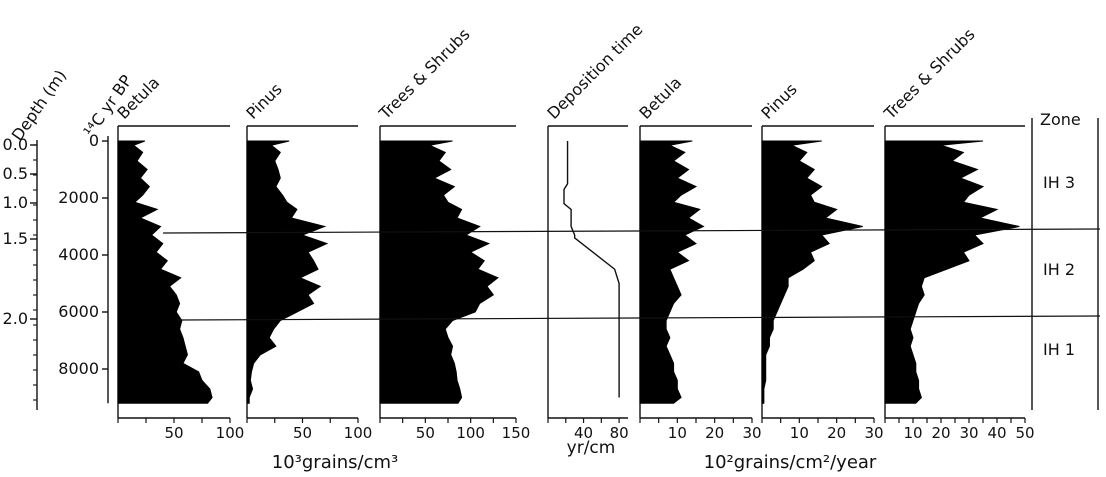 Image resolution: width=1106 pixels, height=477 pixels. Describe the element at coordinates (660, 98) in the screenshot. I see `panel-title: Betula` at that location.